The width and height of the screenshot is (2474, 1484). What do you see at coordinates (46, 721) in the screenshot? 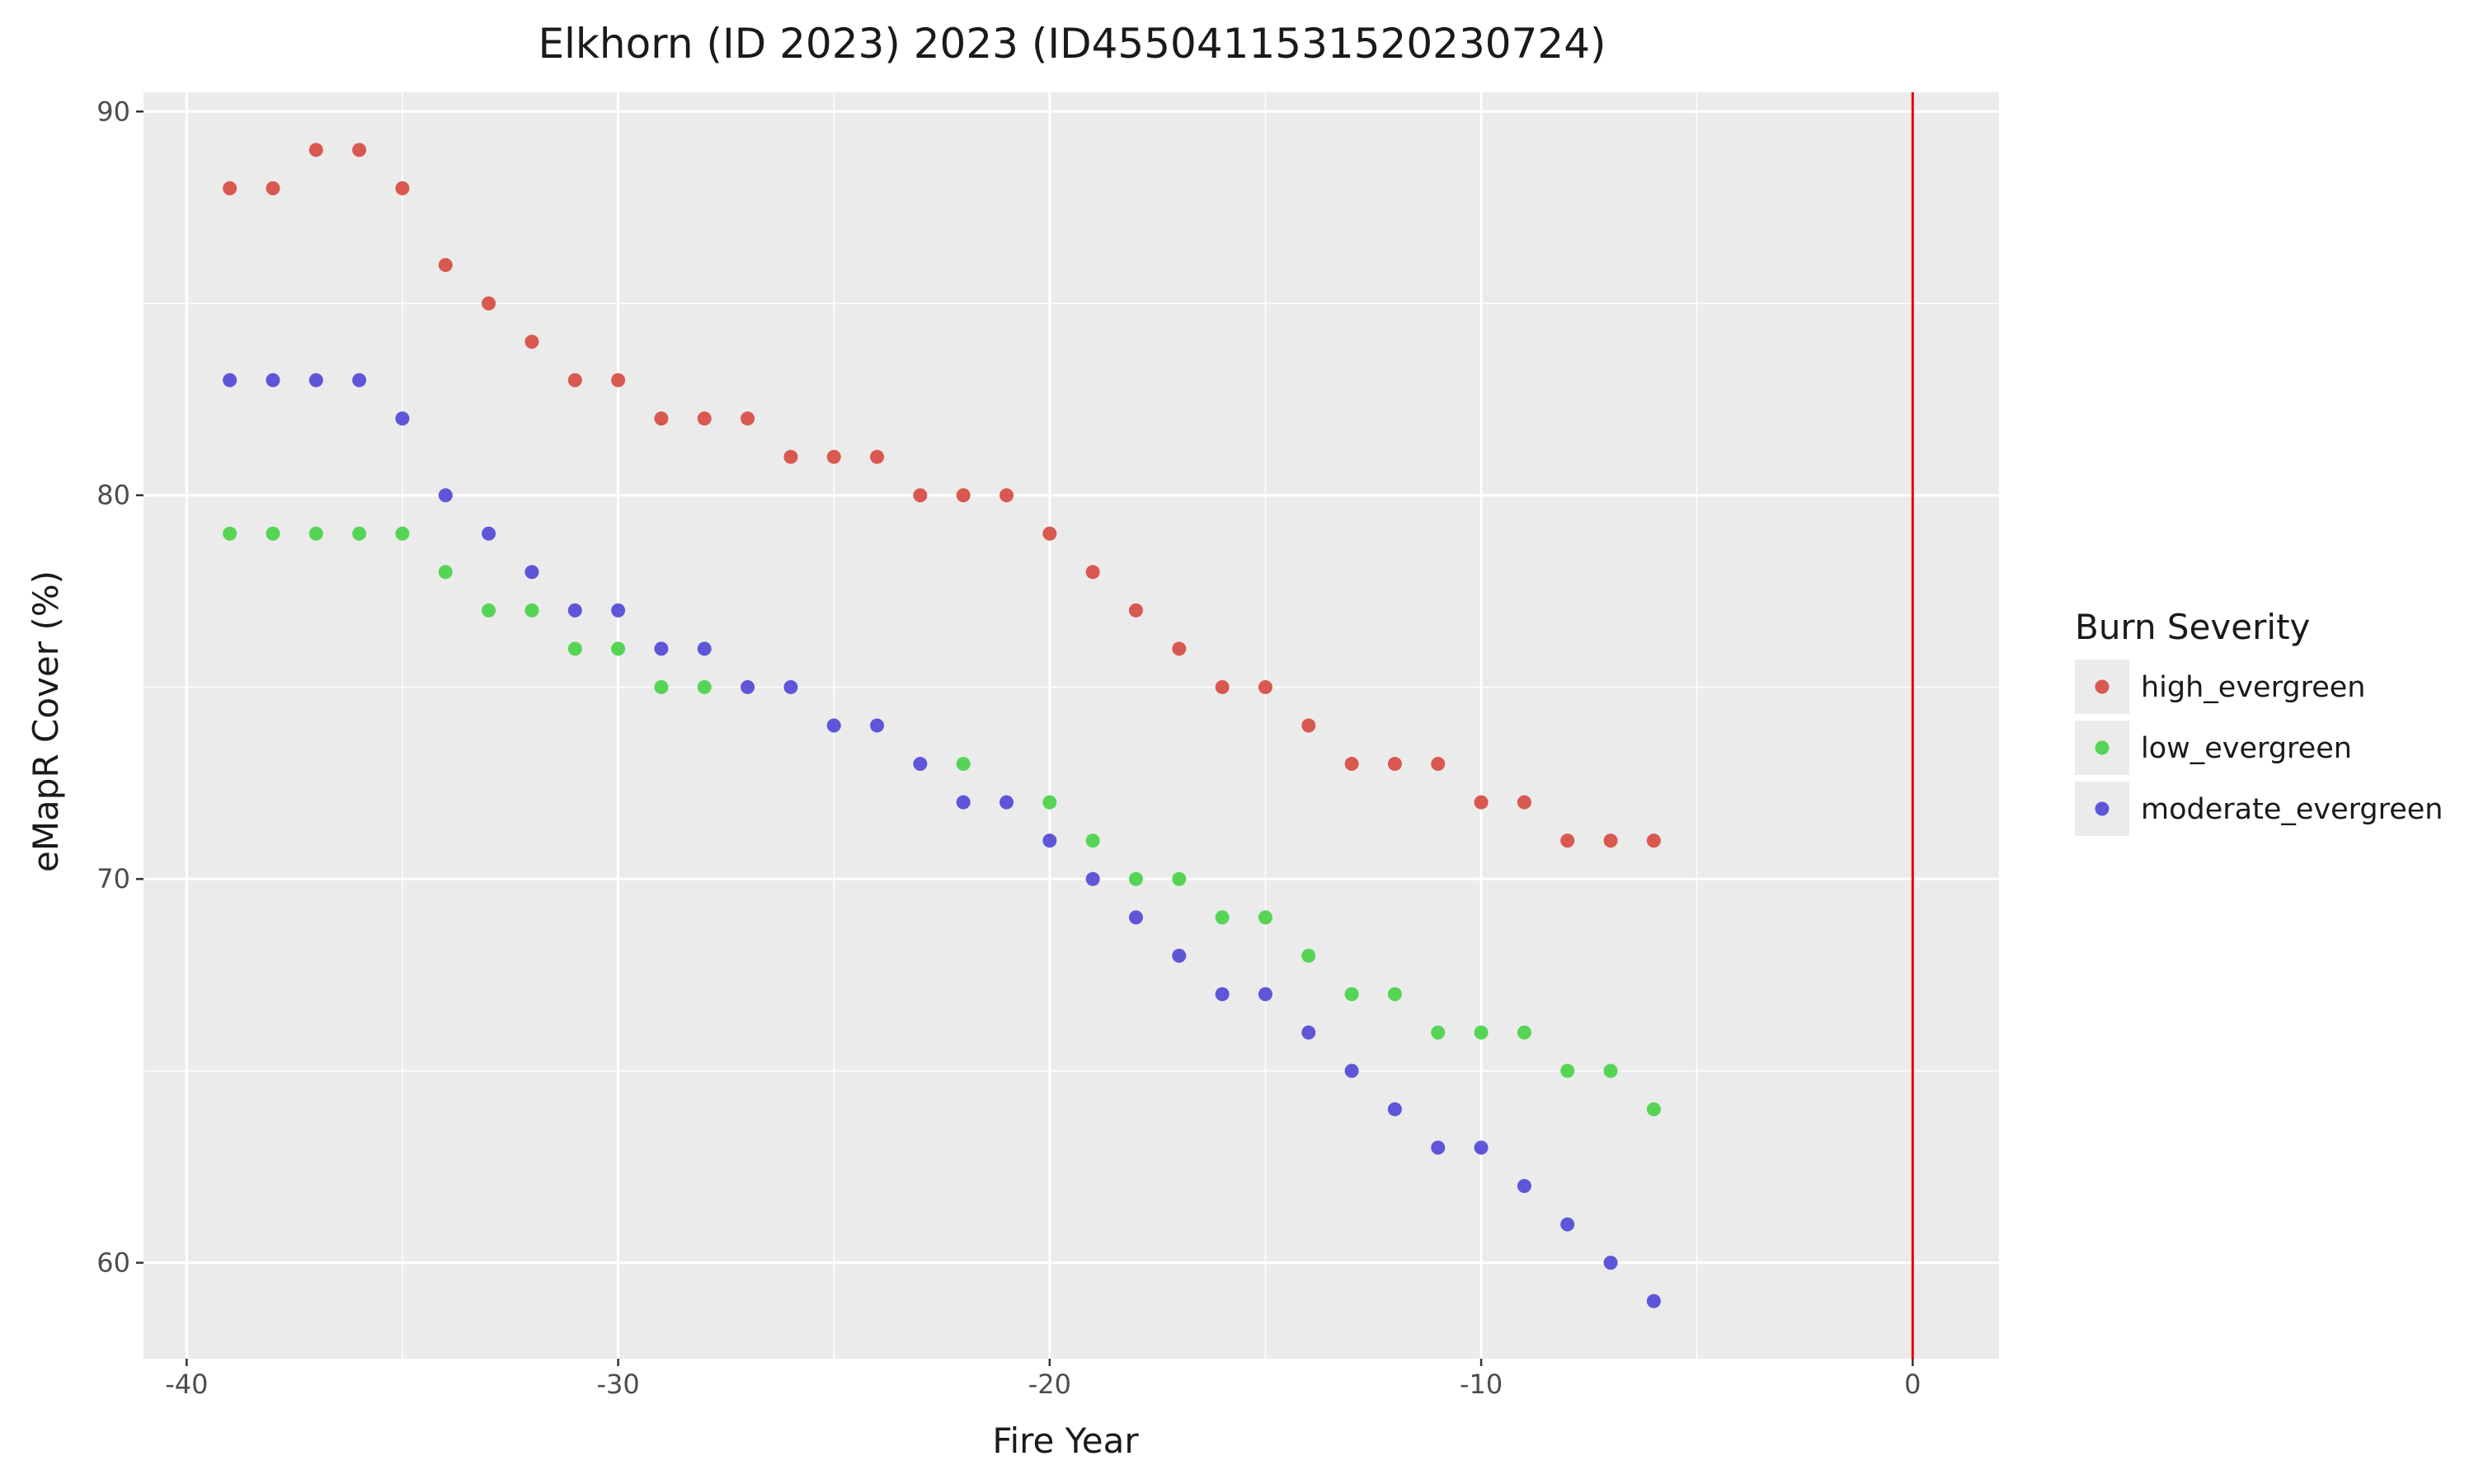
I see `y-axis-title: eMapR Cover (%)` at bounding box center [46, 721].